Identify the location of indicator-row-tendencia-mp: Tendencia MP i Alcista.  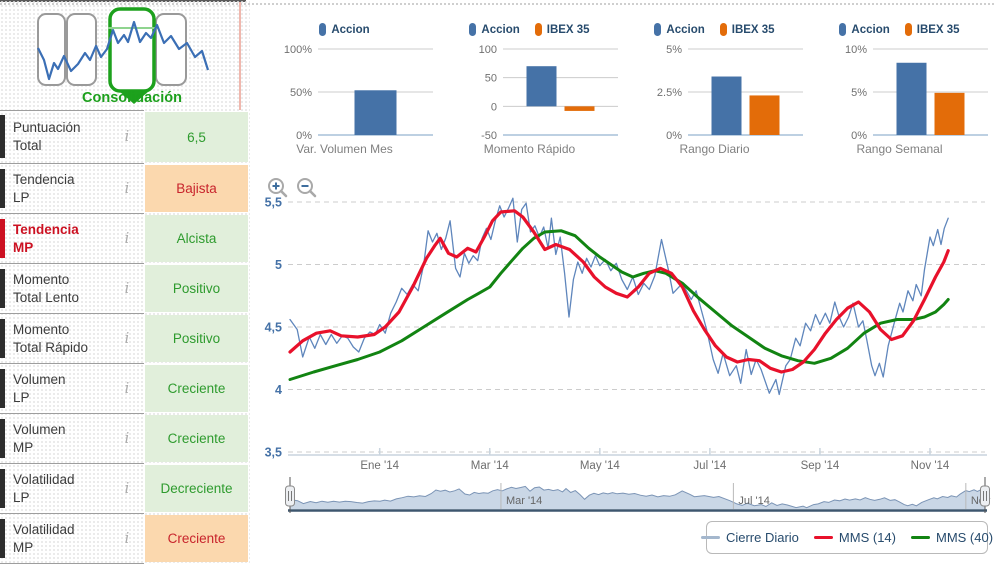
(125, 239).